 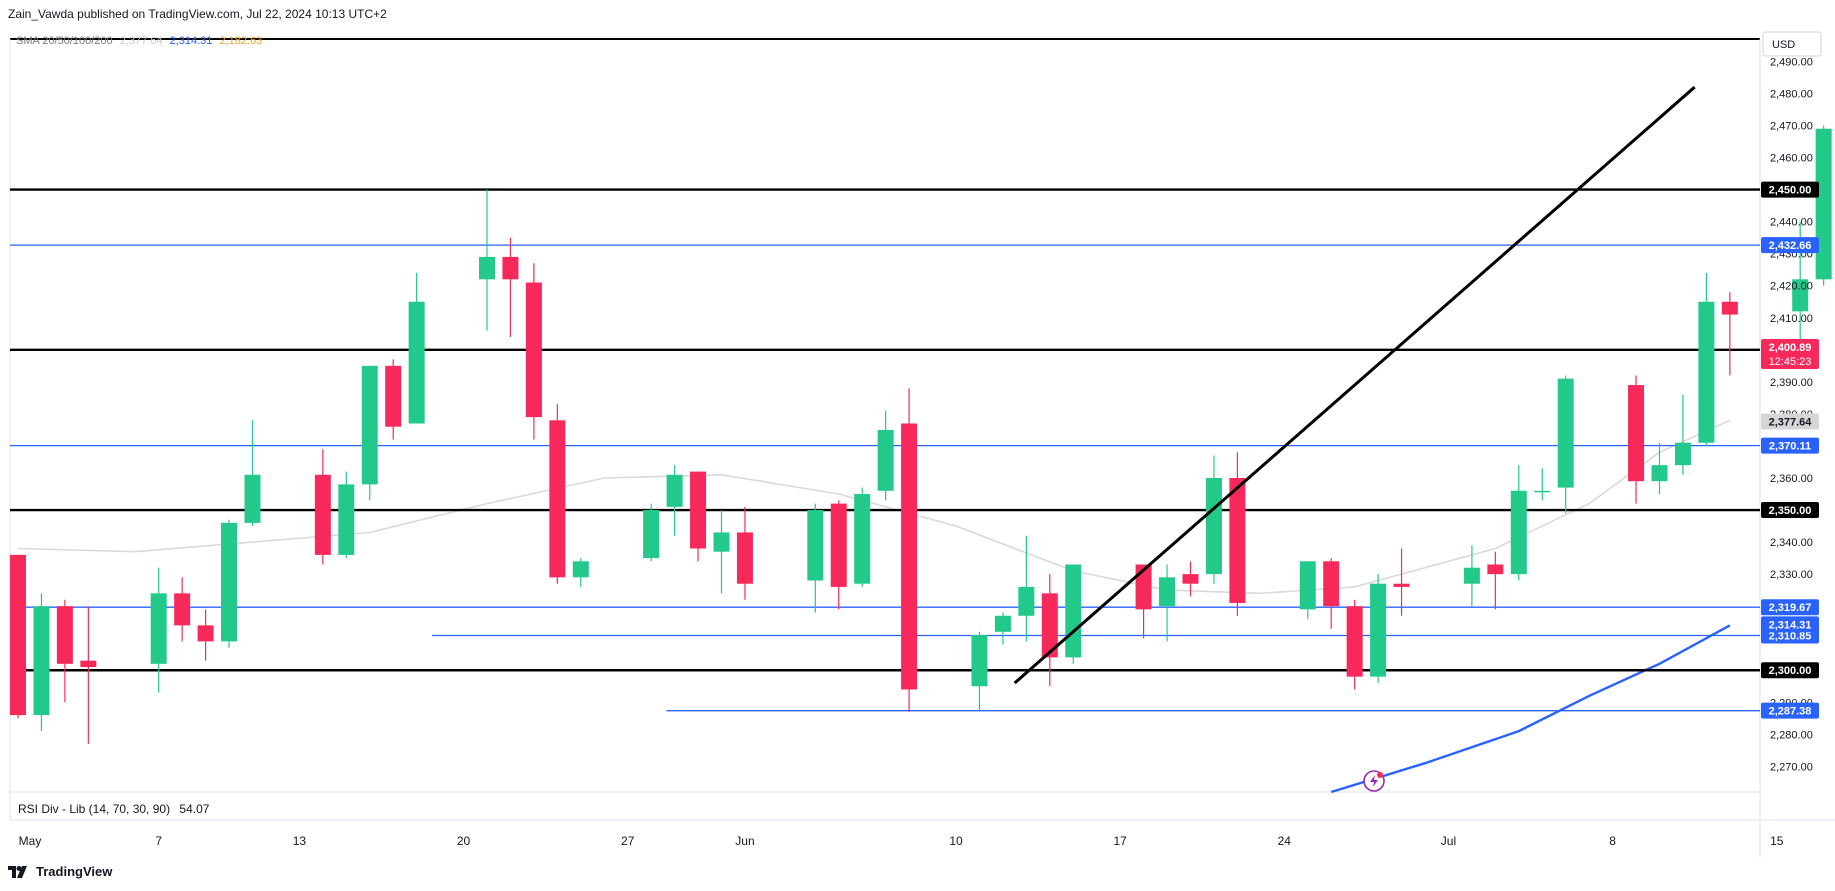 I want to click on rsi-legend: RSI Div - Lib (14, 70, 30, 90) 54.07, so click(x=114, y=809).